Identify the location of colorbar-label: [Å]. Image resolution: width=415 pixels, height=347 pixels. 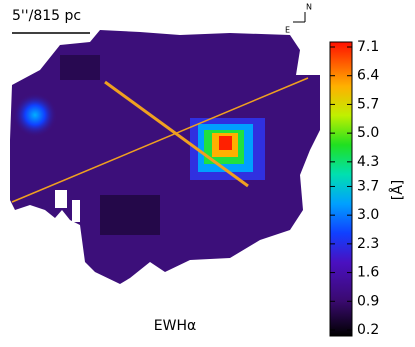
(397, 190).